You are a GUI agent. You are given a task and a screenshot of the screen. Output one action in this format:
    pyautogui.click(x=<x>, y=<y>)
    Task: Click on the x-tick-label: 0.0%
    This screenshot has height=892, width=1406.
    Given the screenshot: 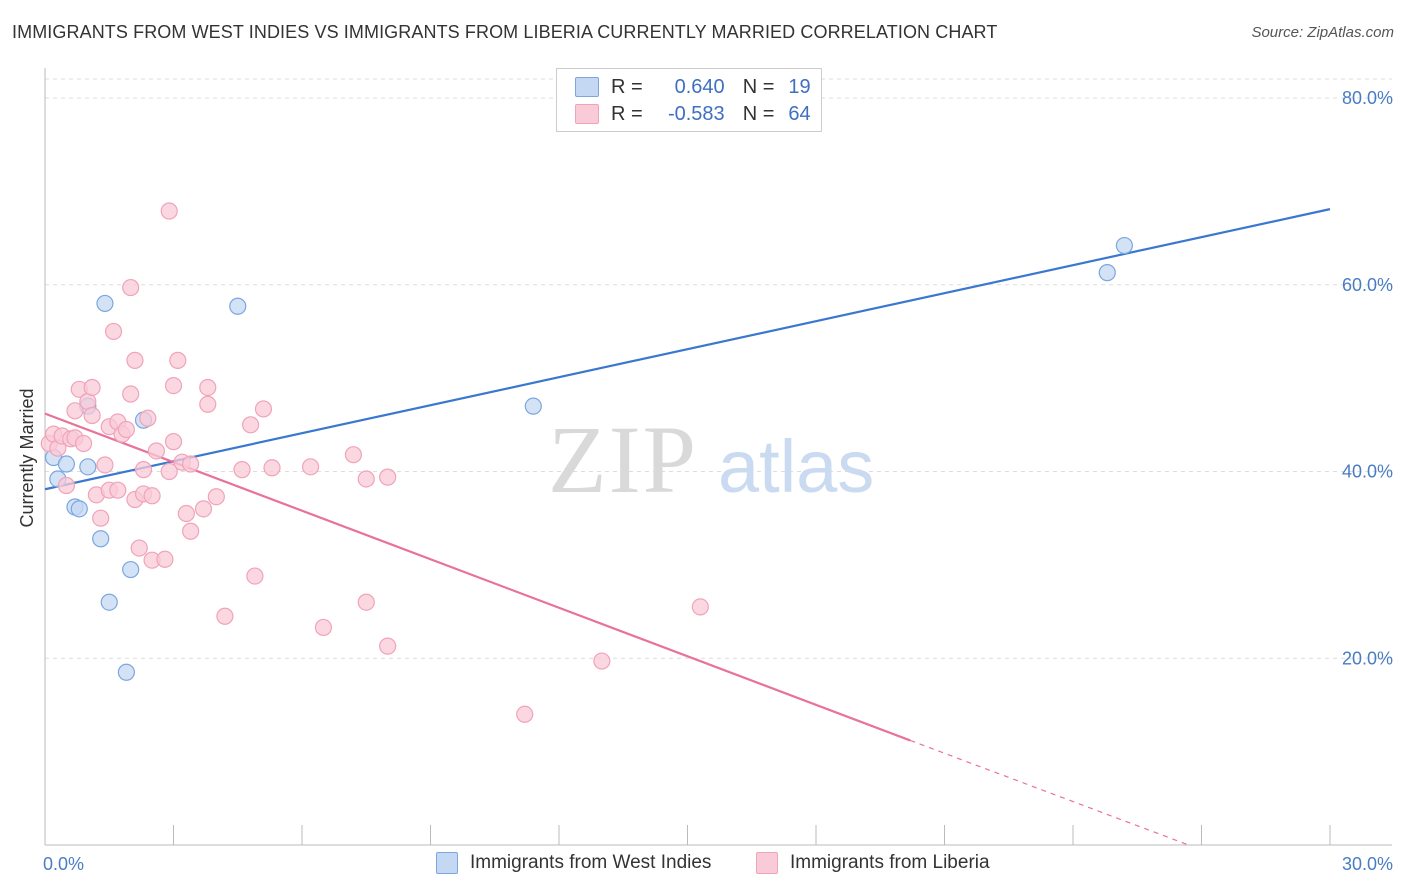 What is the action you would take?
    pyautogui.click(x=63, y=864)
    